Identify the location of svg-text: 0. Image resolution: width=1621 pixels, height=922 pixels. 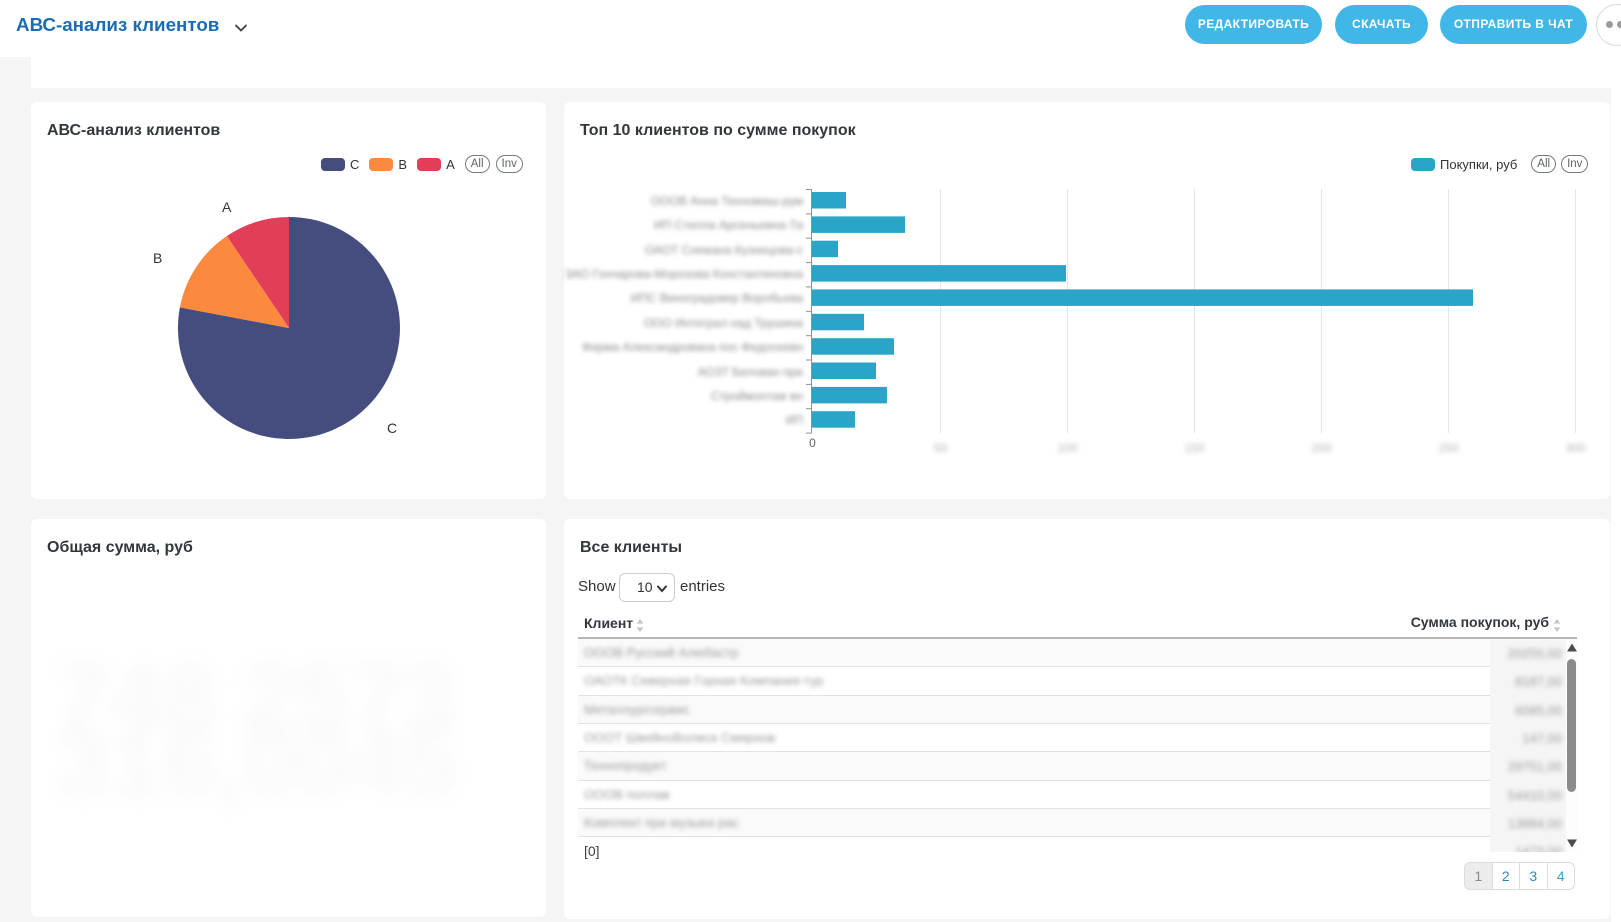
(812, 443).